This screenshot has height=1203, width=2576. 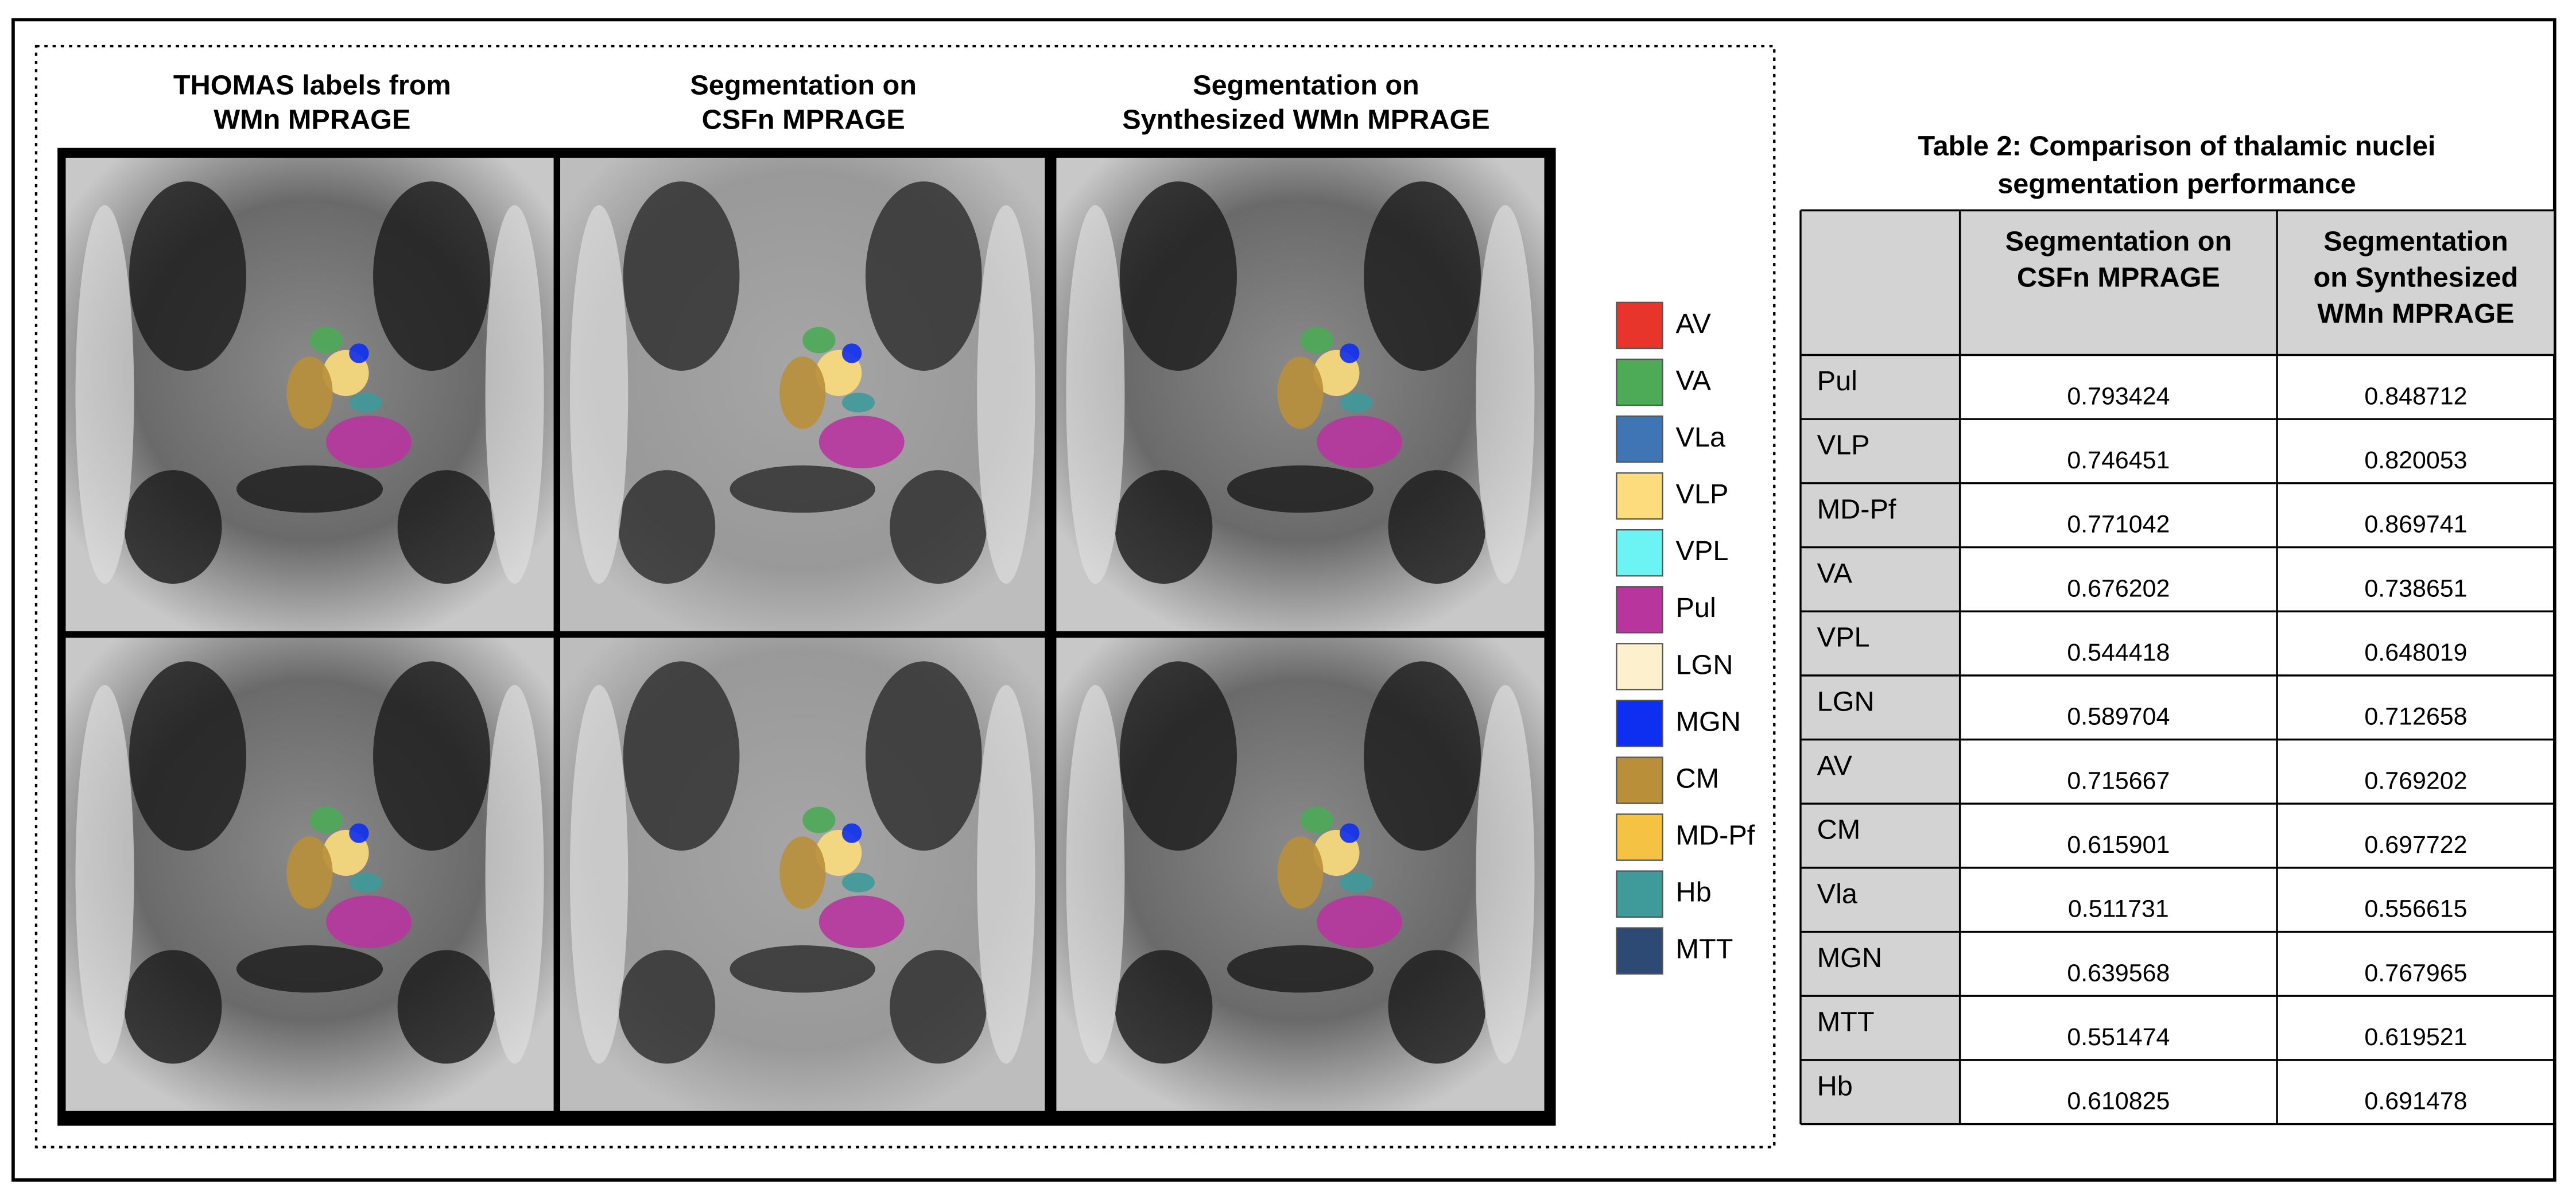 What do you see at coordinates (312, 85) in the screenshot?
I see `column-title: THOMAS labels from` at bounding box center [312, 85].